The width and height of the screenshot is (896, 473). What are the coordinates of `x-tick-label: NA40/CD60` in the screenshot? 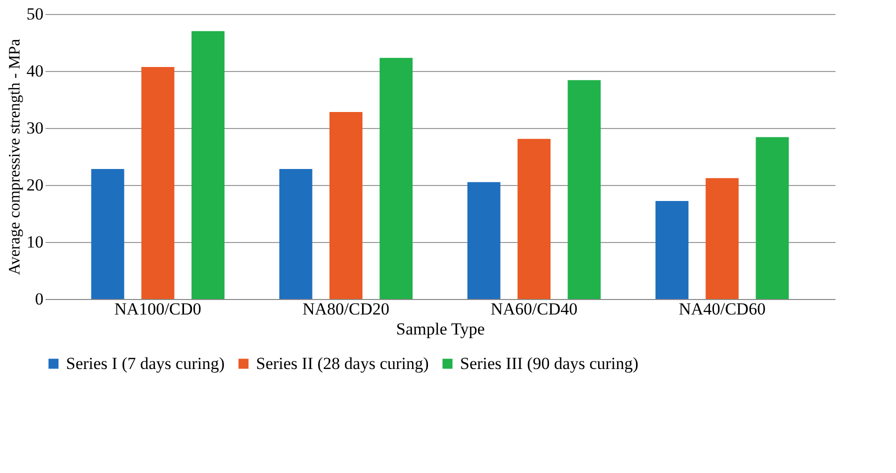 It's located at (722, 309).